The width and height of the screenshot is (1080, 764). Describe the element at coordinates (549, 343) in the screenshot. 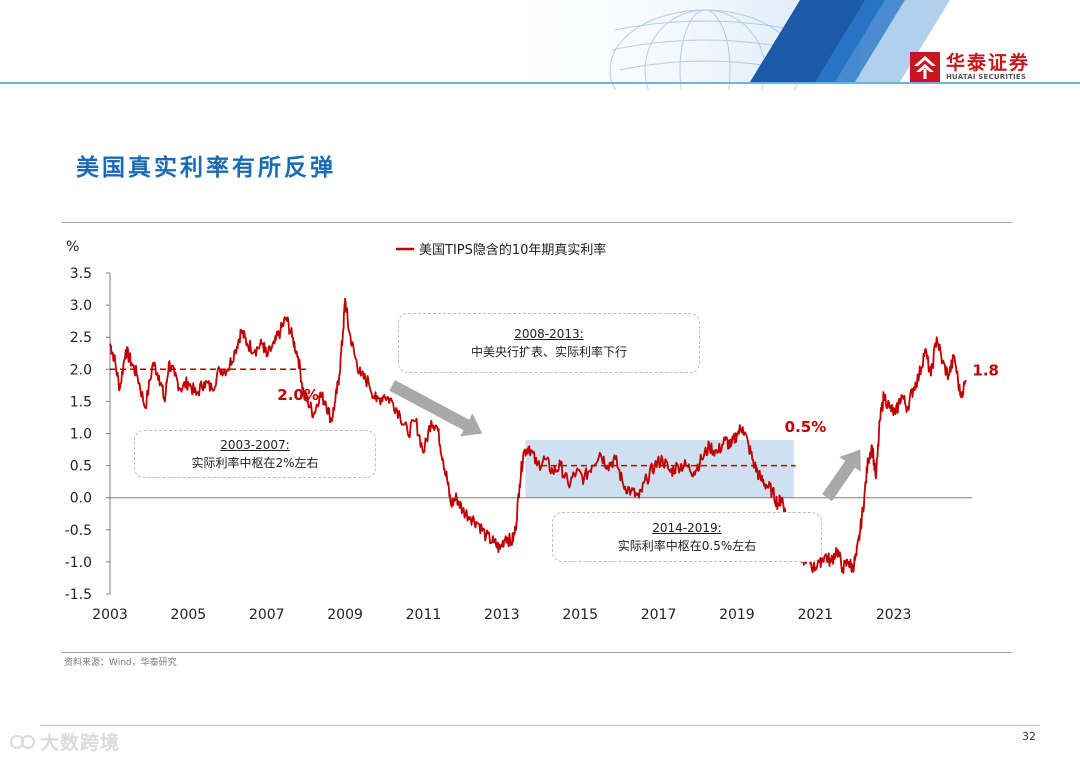

I see `annotation-2008-2013: 2008-2013: 中美央行扩表、实际利率下行` at that location.